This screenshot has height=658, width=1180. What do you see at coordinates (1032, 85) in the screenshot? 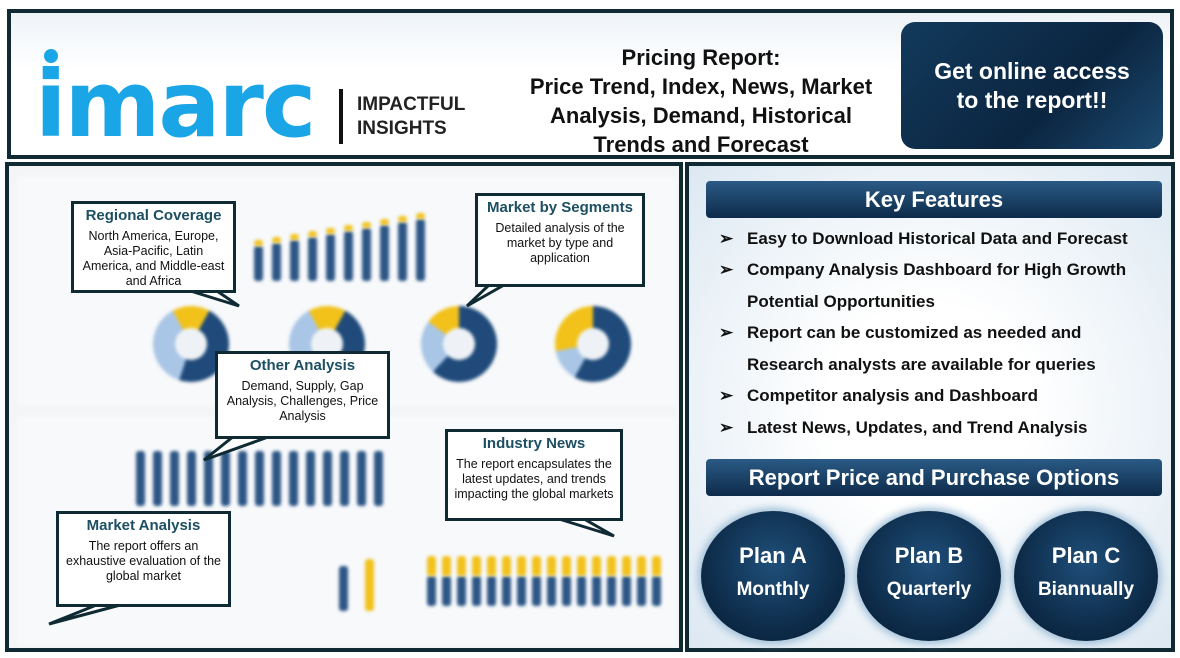
I see `get-online-access-button: Get online access to the report!!` at bounding box center [1032, 85].